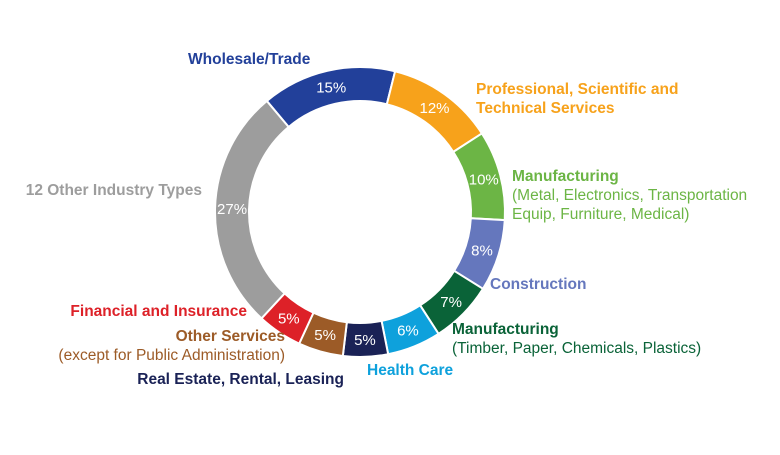 The width and height of the screenshot is (780, 455). I want to click on category-sublabel: (Timber, Paper, Chemicals, Plastics), so click(577, 348).